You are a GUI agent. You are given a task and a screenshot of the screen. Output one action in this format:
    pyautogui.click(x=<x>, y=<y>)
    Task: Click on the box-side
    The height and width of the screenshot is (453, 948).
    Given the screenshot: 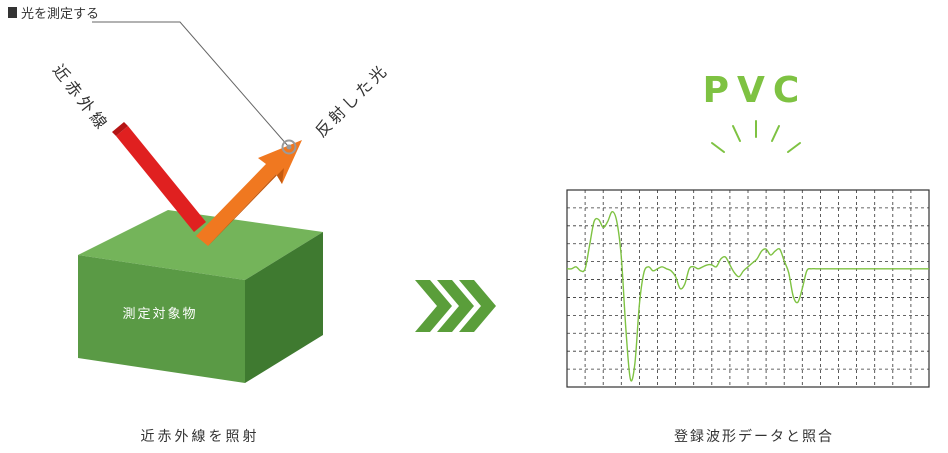 What is the action you would take?
    pyautogui.click(x=284, y=307)
    